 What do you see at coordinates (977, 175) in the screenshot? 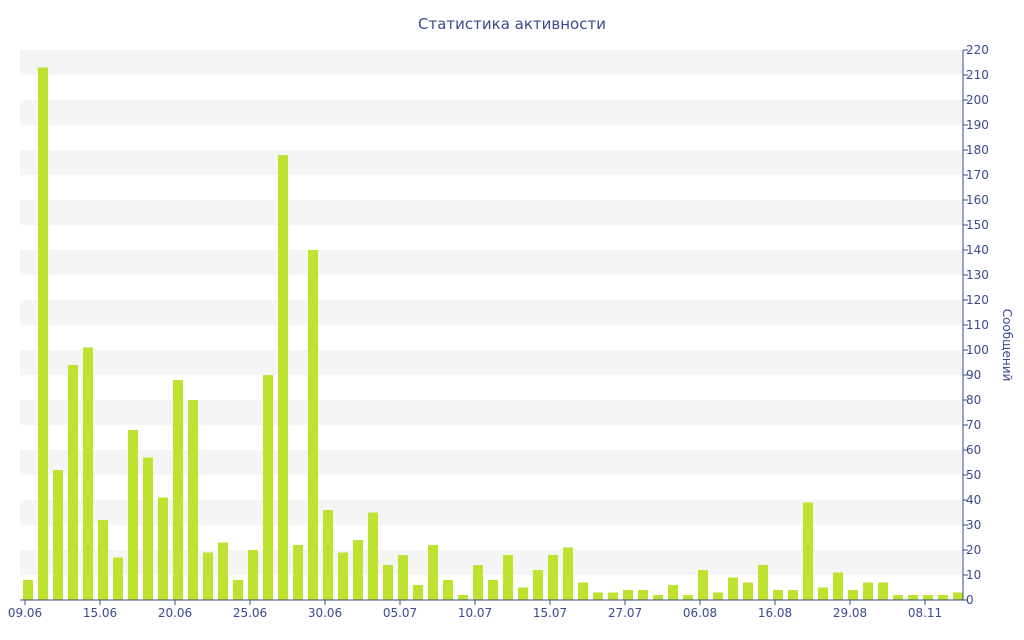
I see `y-tick-label: 170` at bounding box center [977, 175].